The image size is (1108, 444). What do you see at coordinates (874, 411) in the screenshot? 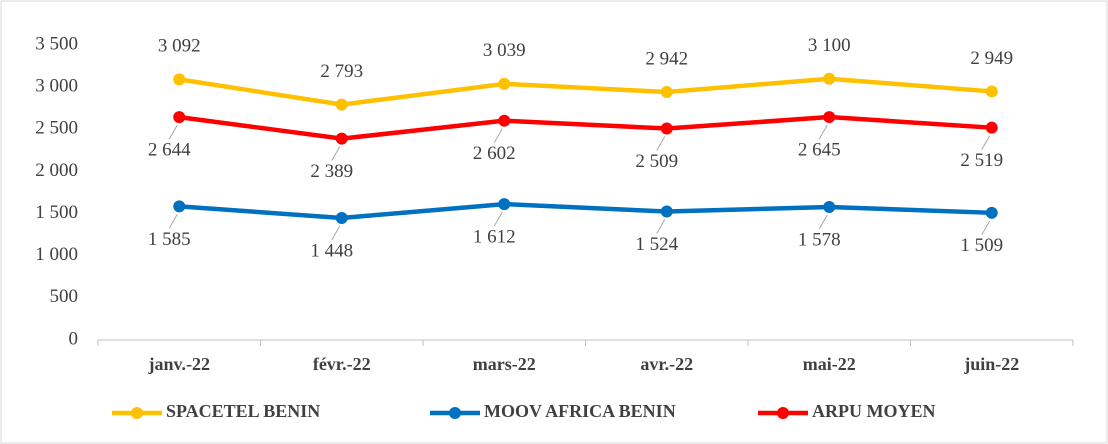
I see `legend-label: ARPU MOYEN` at bounding box center [874, 411].